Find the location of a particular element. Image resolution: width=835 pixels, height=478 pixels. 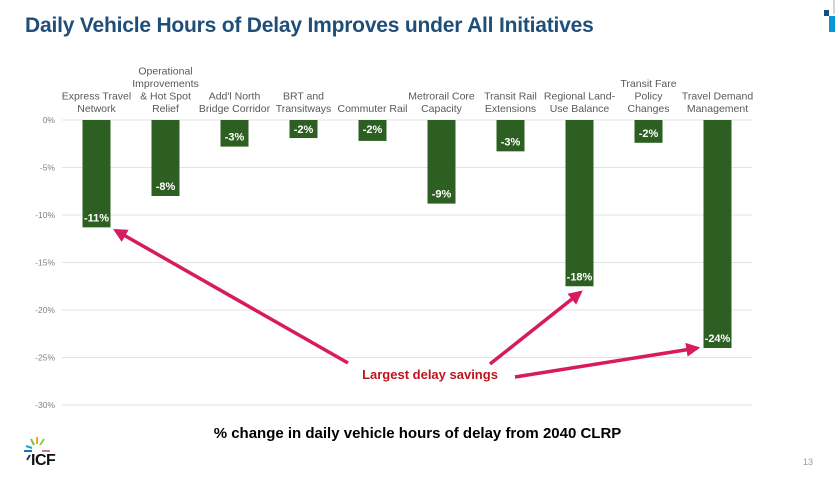

category-label: Management is located at coordinates (717, 109).